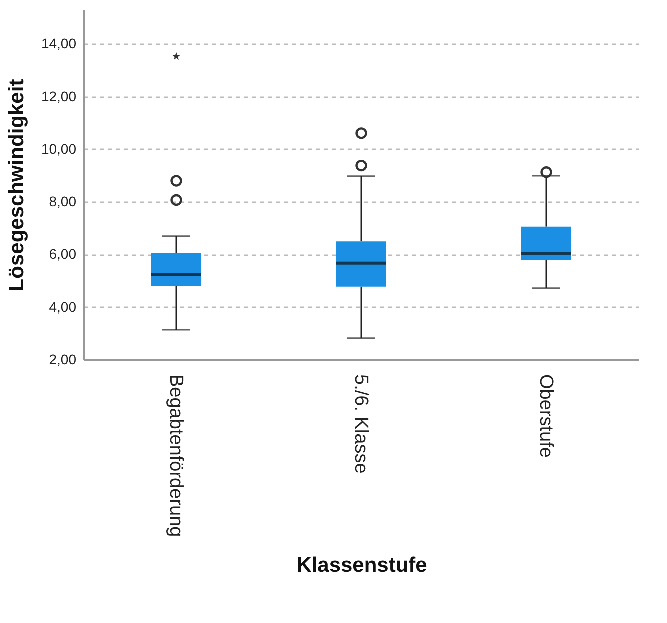 This screenshot has width=667, height=623. Describe the element at coordinates (362, 566) in the screenshot. I see `x-axis-title: Klassenstufe` at that location.